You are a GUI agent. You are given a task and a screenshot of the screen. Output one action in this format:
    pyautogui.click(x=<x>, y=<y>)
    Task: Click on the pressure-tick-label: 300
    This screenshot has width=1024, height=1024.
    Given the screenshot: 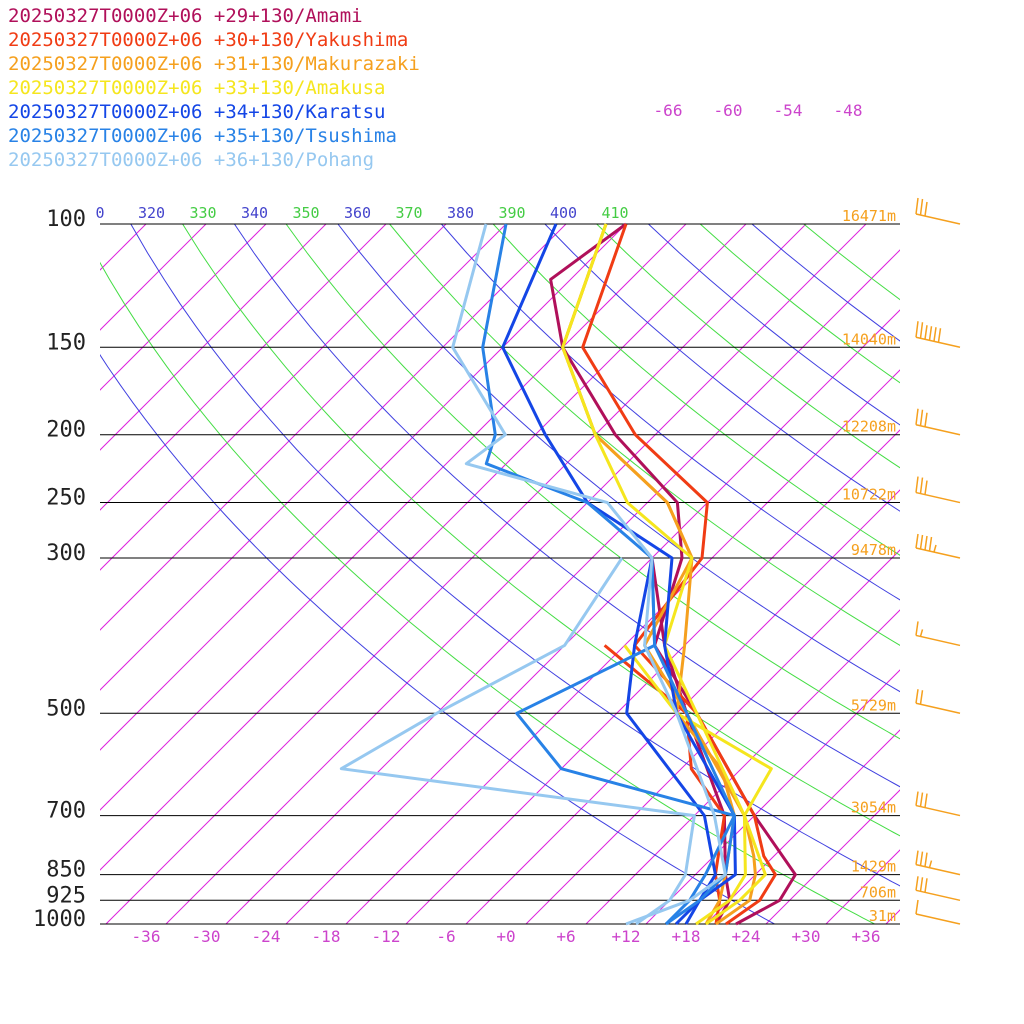 What is the action you would take?
    pyautogui.click(x=66, y=553)
    